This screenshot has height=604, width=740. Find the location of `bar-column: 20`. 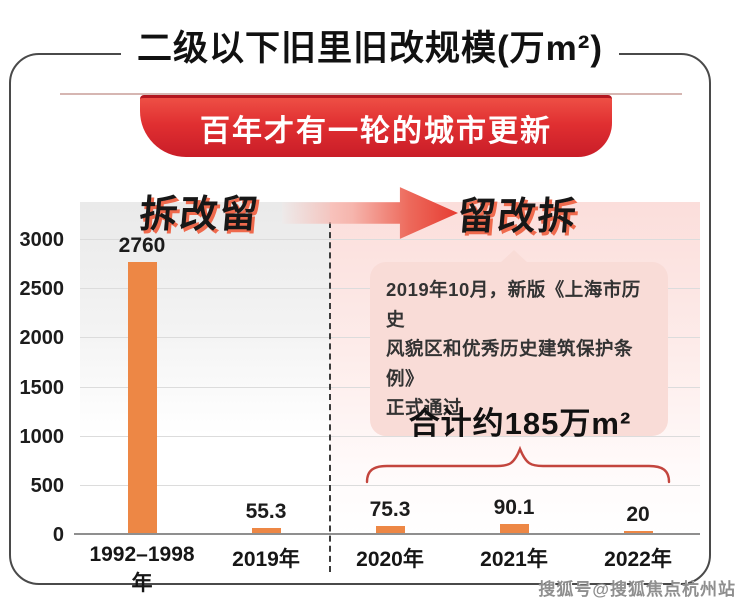

bar-column: 20 is located at coordinates (638, 367).